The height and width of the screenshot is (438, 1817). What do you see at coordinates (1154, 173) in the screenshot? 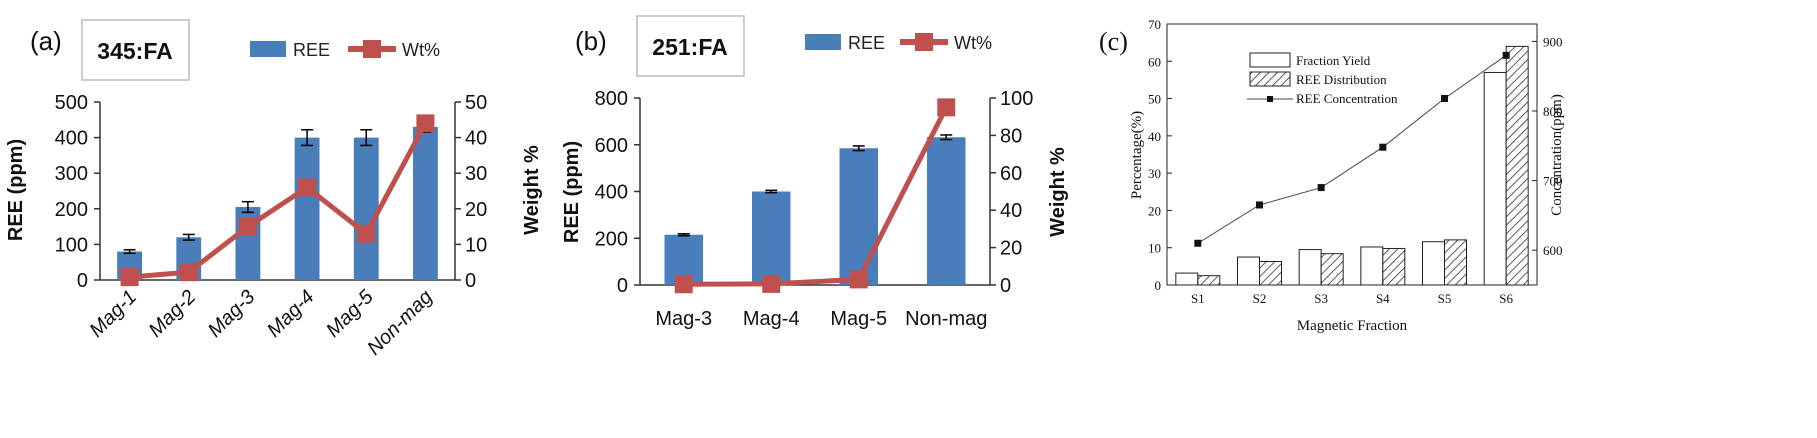
I see `y-tick-label-left-c: 30` at bounding box center [1154, 173].